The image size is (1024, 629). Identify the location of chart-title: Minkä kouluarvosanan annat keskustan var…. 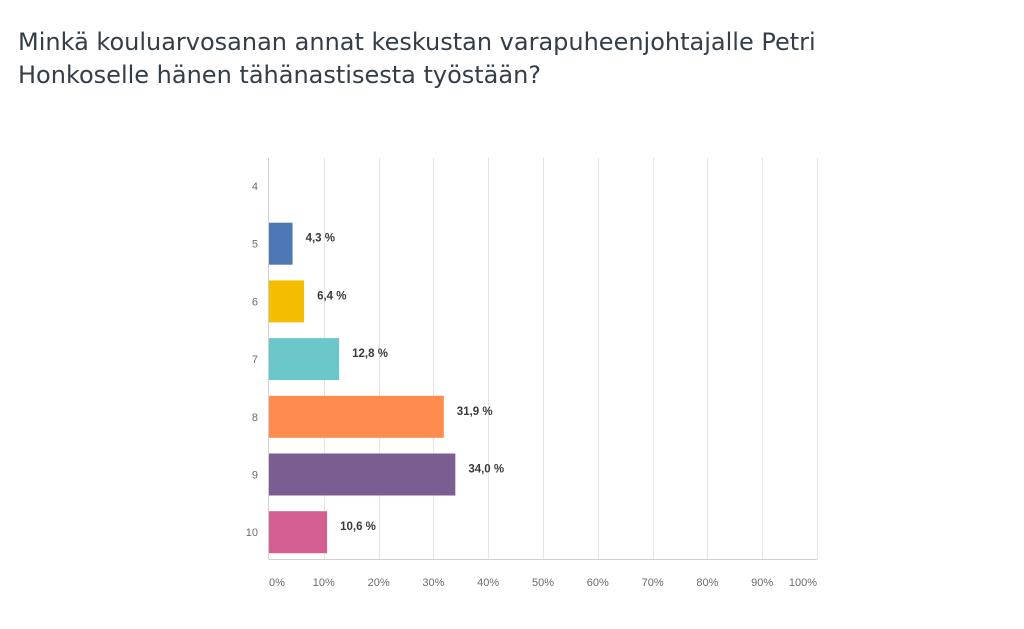
(417, 58).